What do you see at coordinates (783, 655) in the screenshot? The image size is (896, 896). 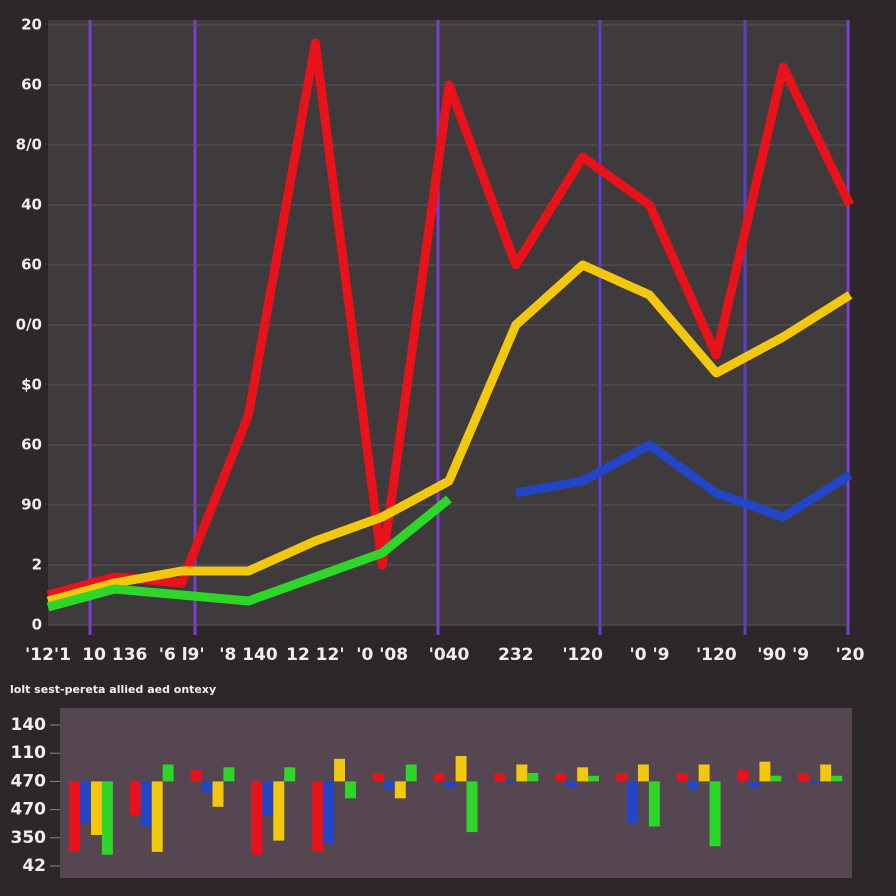 I see `x-tick-label: '90 '9` at bounding box center [783, 655].